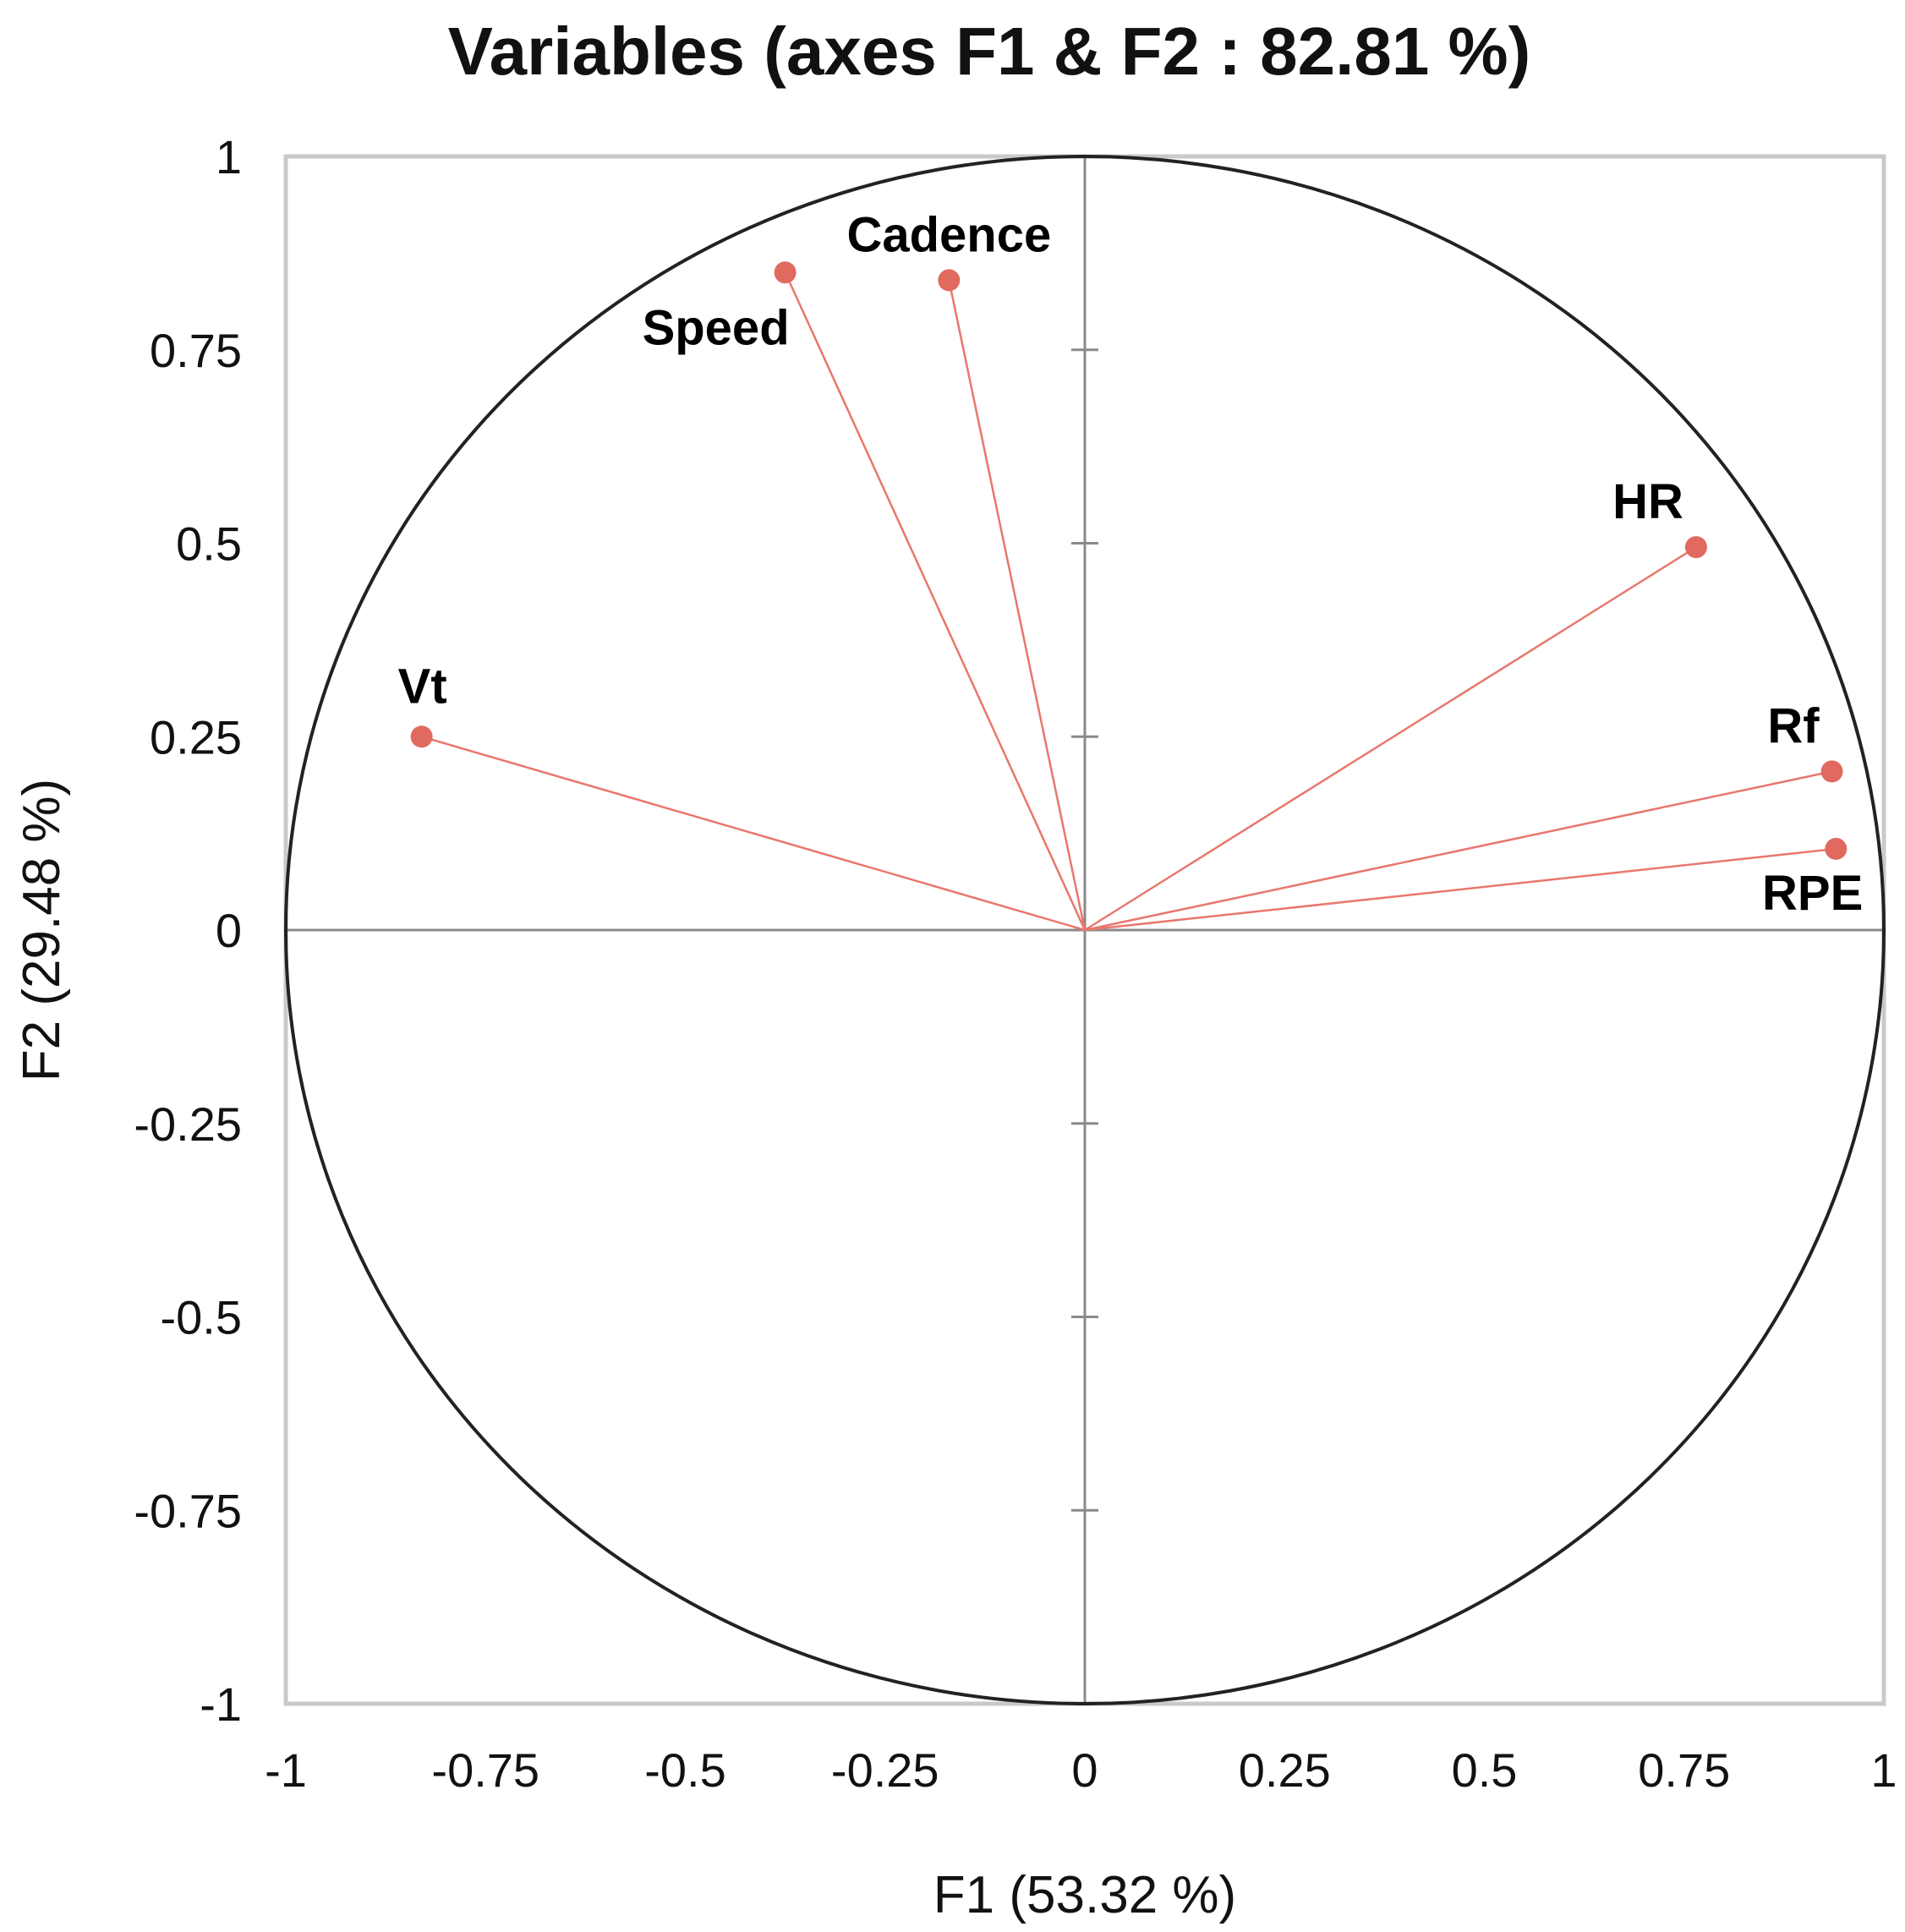 This screenshot has height=1932, width=1905. What do you see at coordinates (221, 1704) in the screenshot?
I see `y-tick-label: -1` at bounding box center [221, 1704].